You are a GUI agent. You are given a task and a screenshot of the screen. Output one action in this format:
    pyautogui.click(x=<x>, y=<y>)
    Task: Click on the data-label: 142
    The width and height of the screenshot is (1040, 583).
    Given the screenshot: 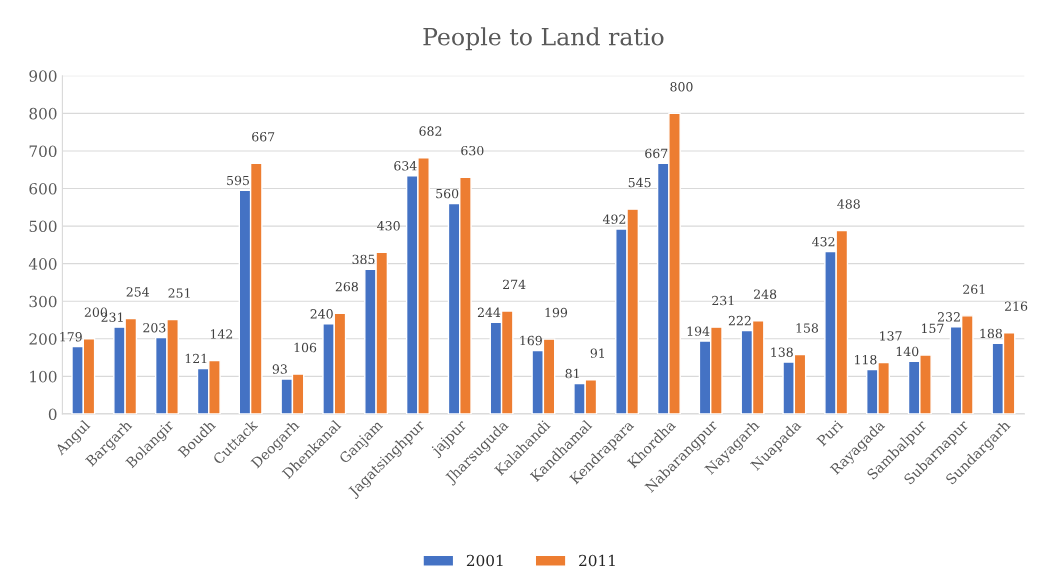 What is the action you would take?
    pyautogui.click(x=221, y=334)
    